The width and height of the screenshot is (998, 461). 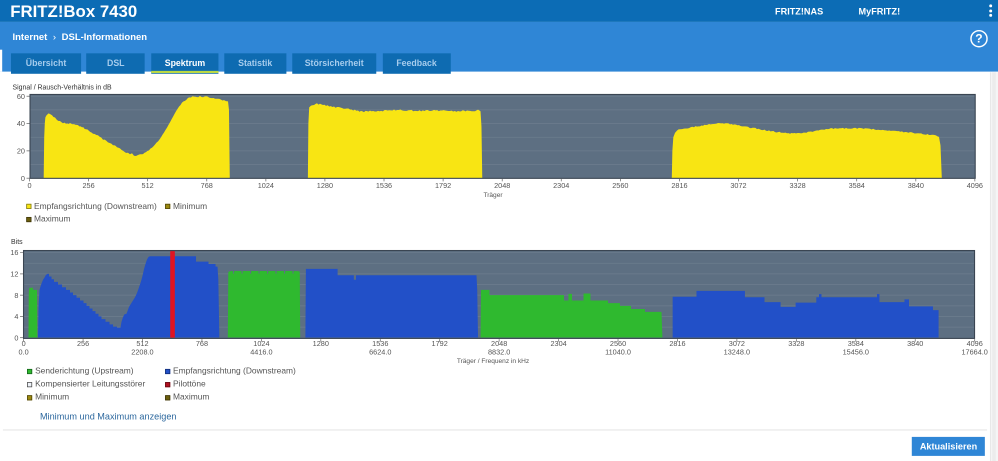 I want to click on svg-text: Träger / Frequenz in kHz, so click(x=493, y=361).